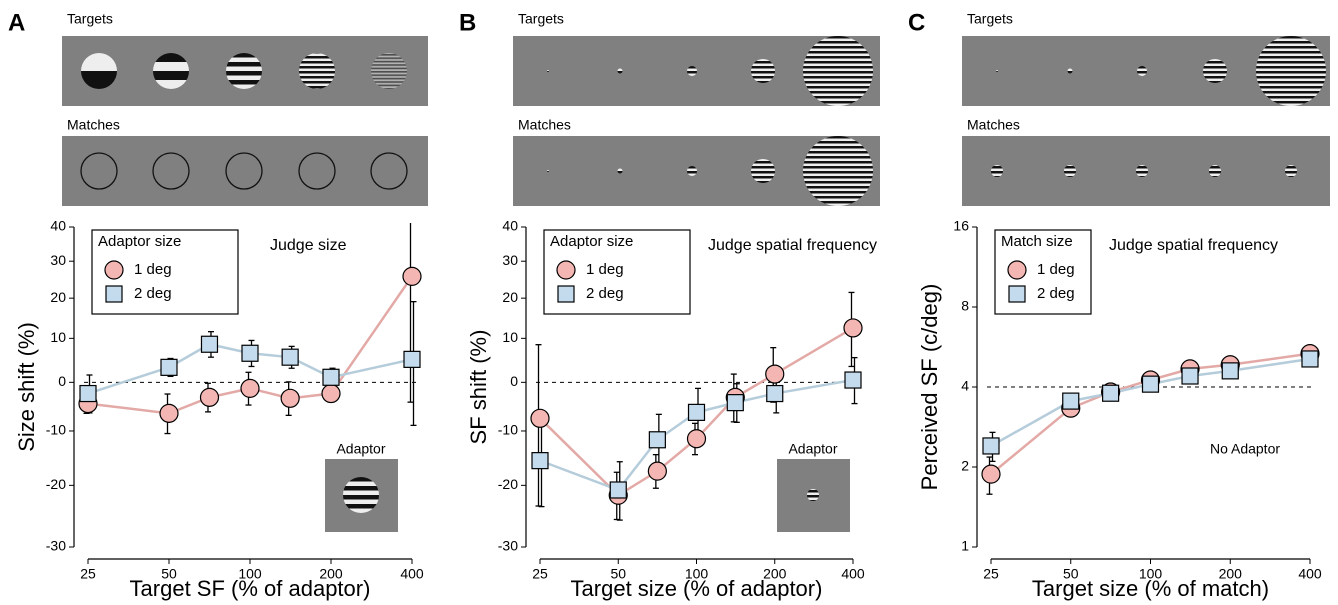 The height and width of the screenshot is (605, 1338). Describe the element at coordinates (961, 226) in the screenshot. I see `y-tick-label: 16` at that location.